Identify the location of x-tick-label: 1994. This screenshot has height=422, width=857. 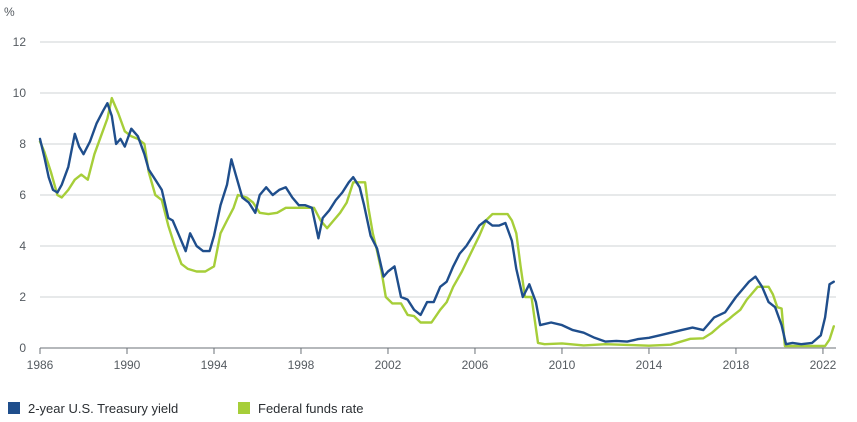
(214, 365).